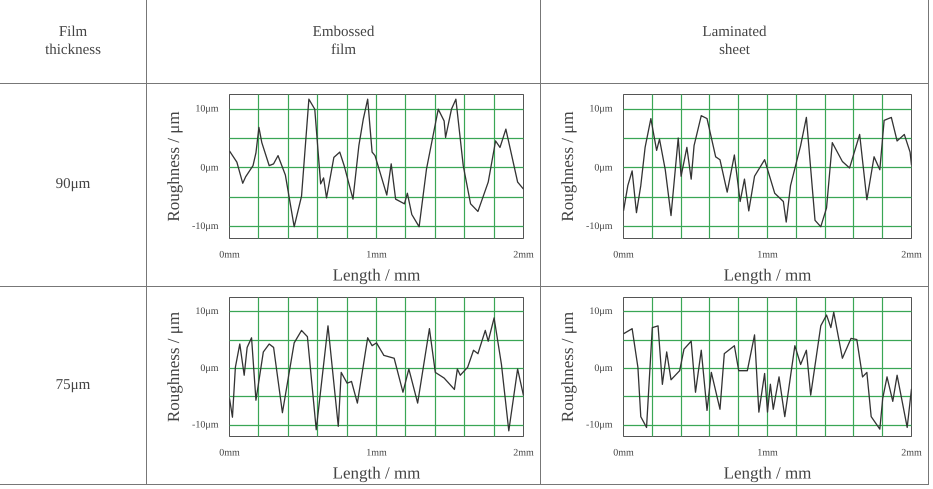 This screenshot has height=489, width=933. What do you see at coordinates (734, 41) in the screenshot?
I see `text: Laminated sheet` at bounding box center [734, 41].